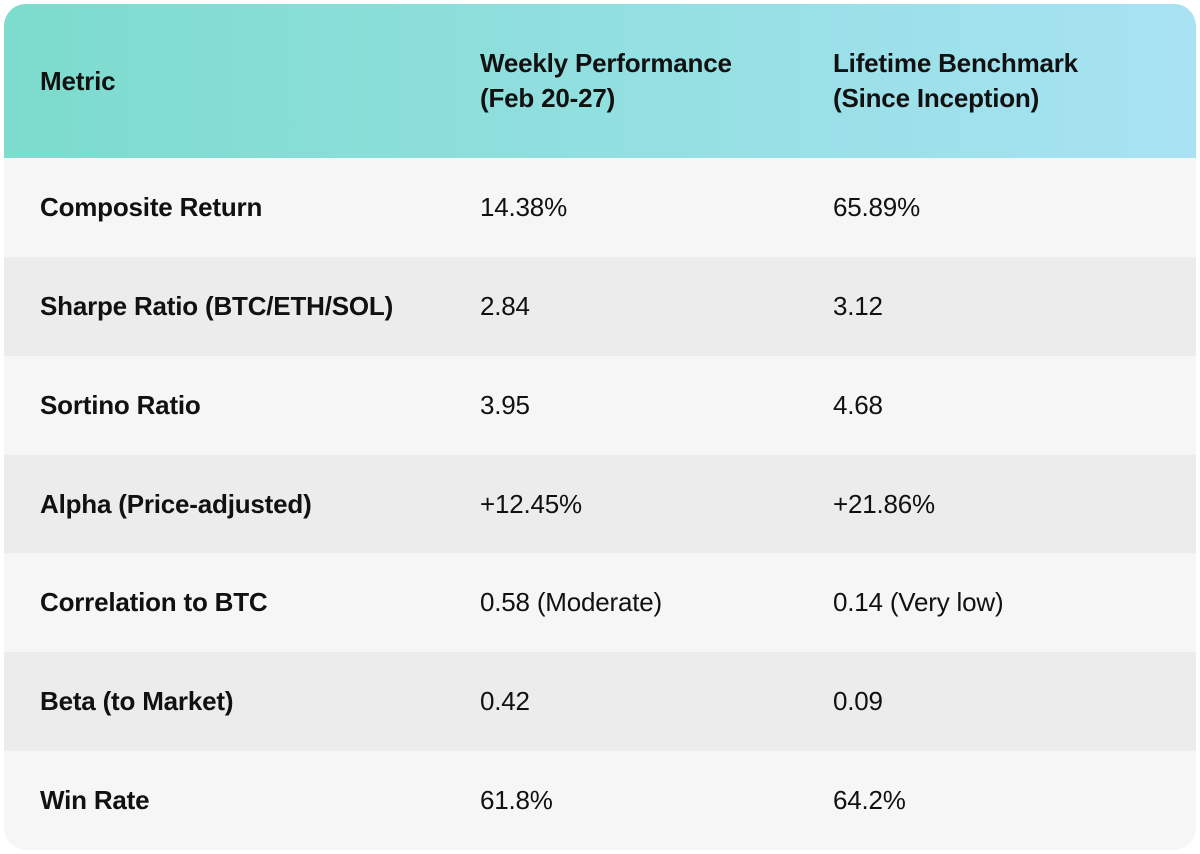  I want to click on weekly-value-cell: 3.95, so click(505, 404).